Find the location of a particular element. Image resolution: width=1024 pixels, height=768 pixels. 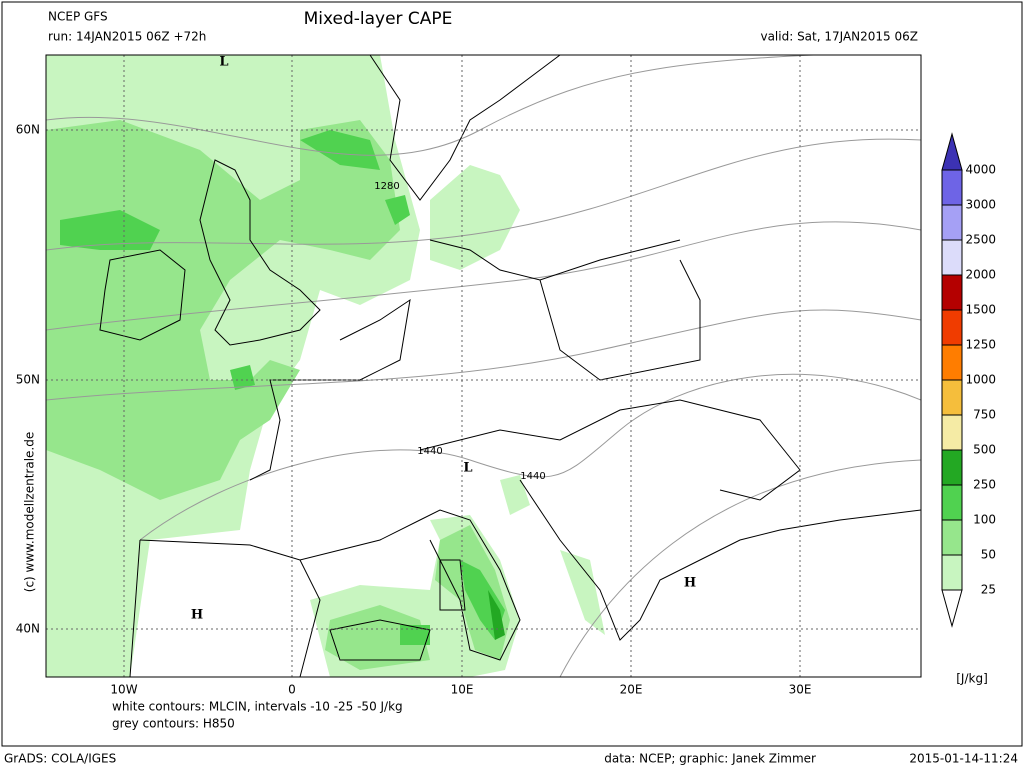

colorbar-label: 250 is located at coordinates (984, 485).